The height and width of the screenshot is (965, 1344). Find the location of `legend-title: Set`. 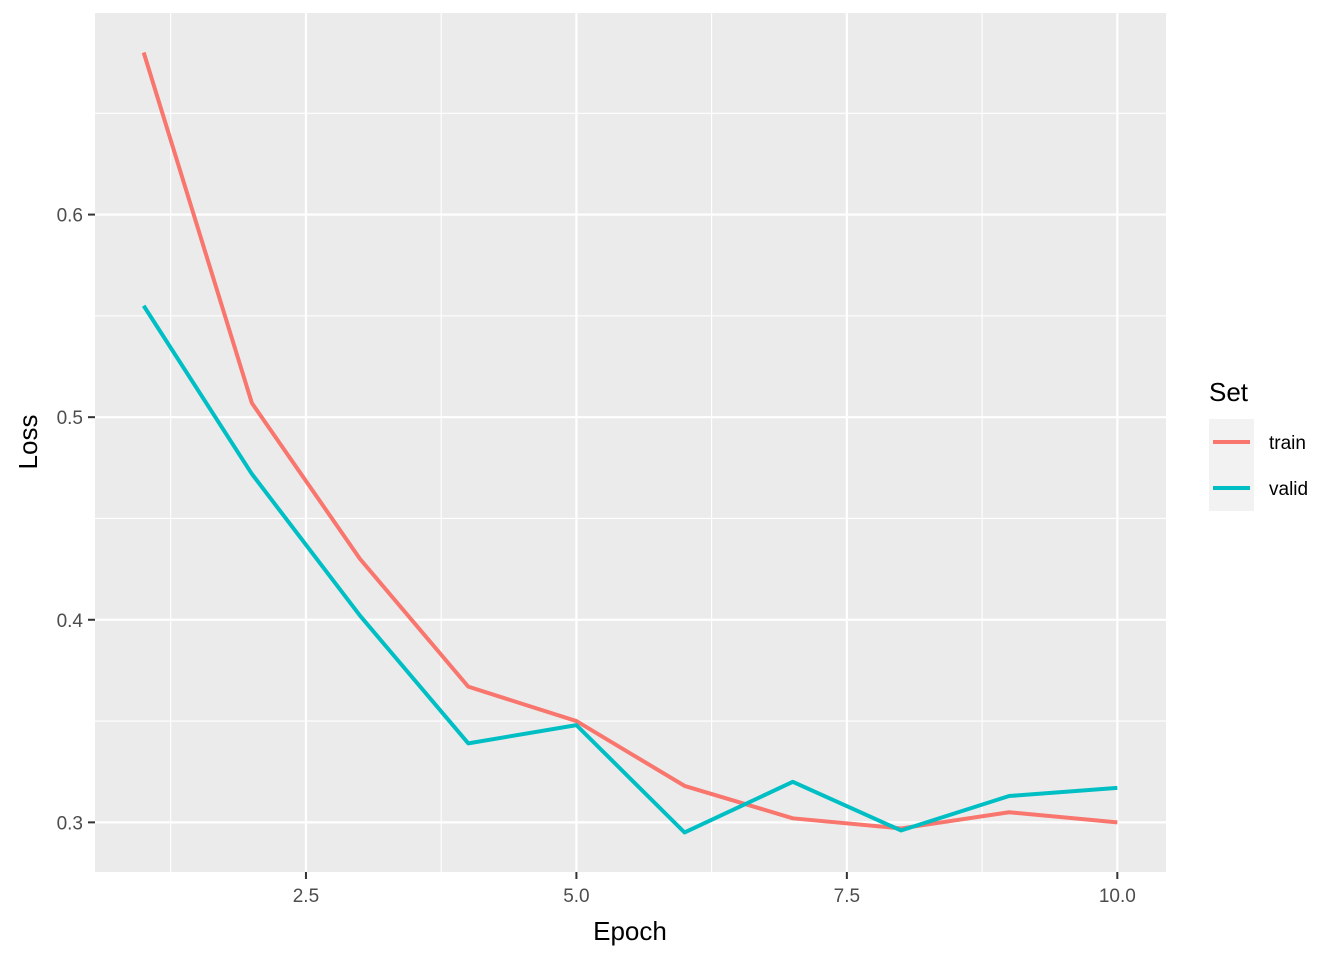

legend-title: Set is located at coordinates (1229, 392).